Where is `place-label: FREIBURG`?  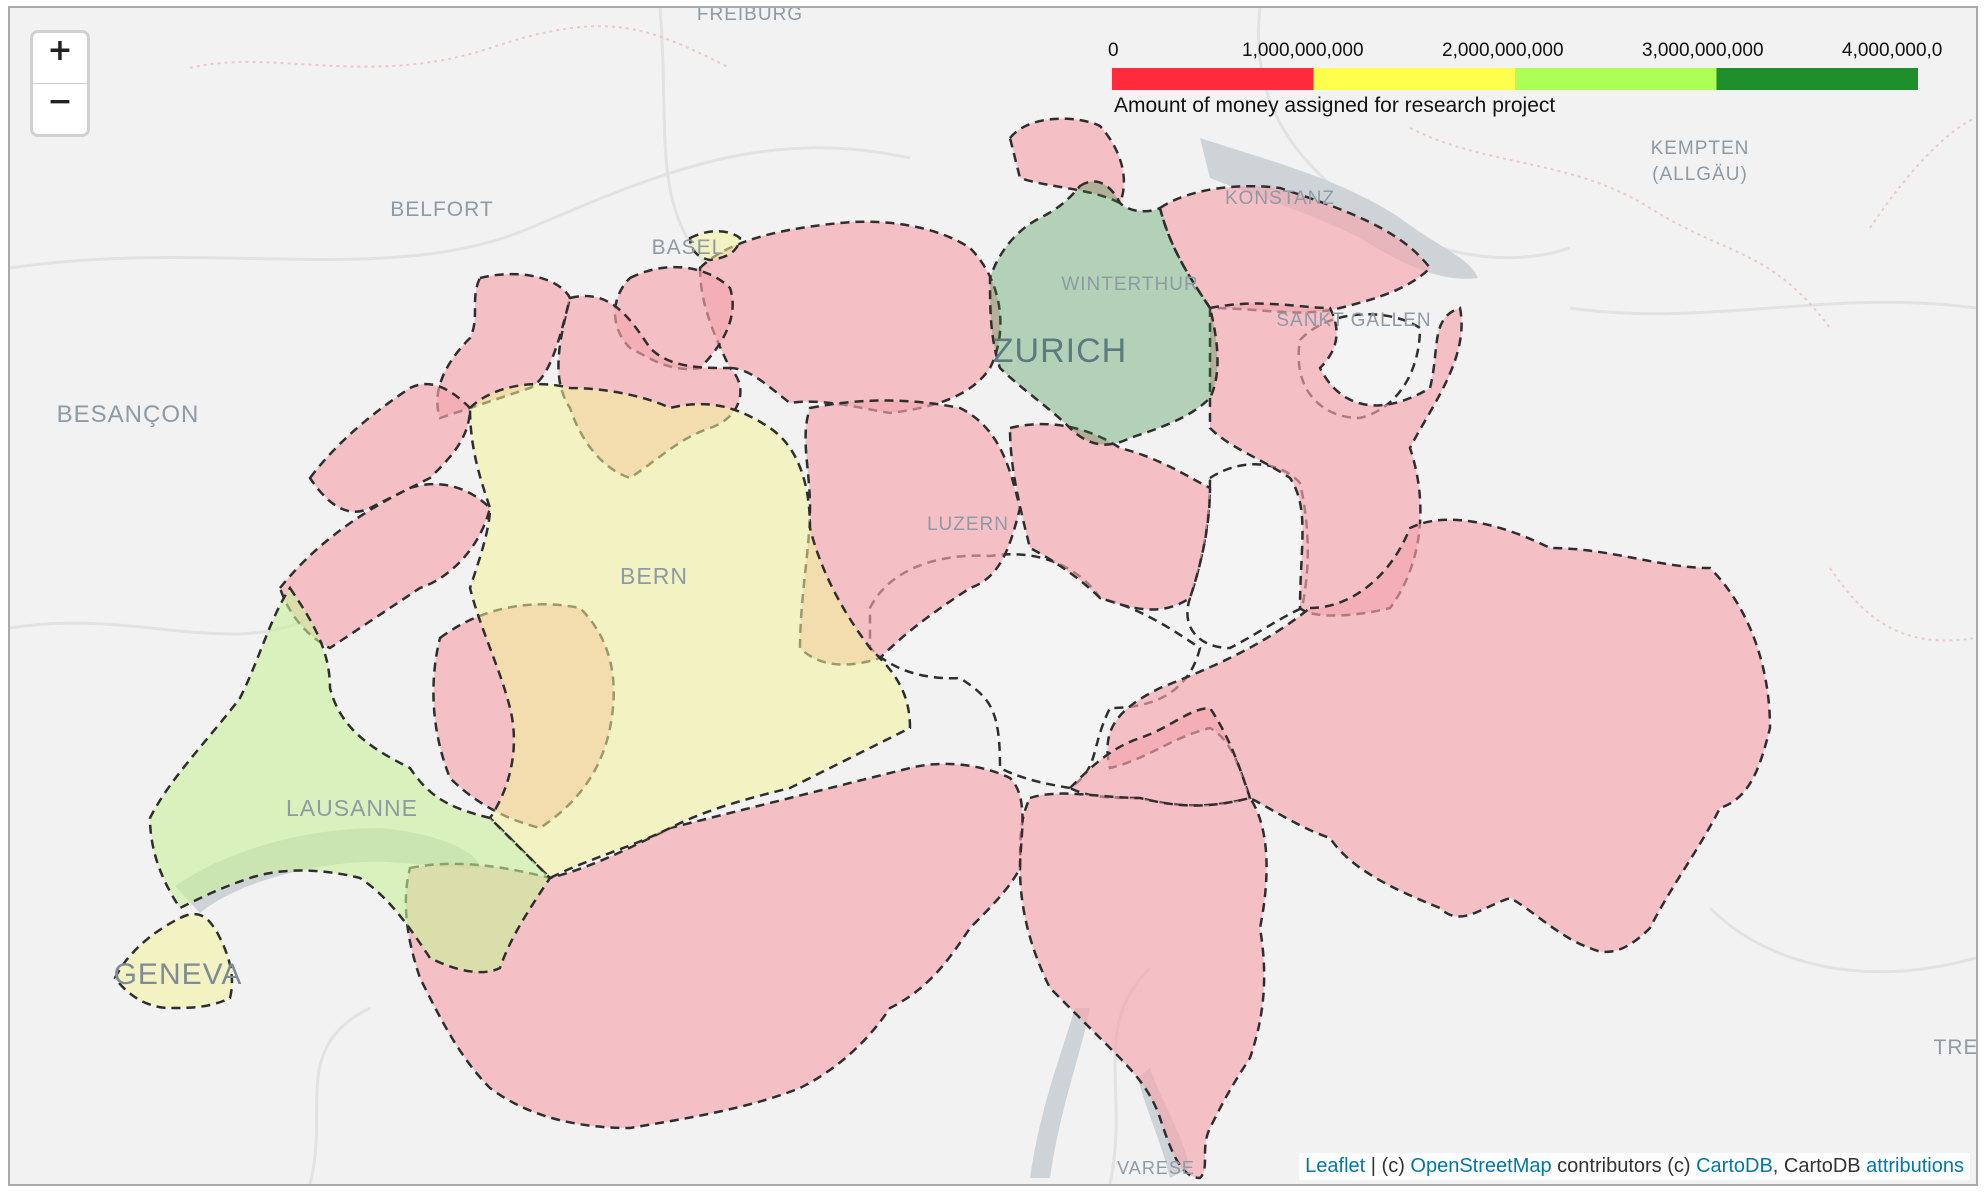
place-label: FREIBURG is located at coordinates (750, 16).